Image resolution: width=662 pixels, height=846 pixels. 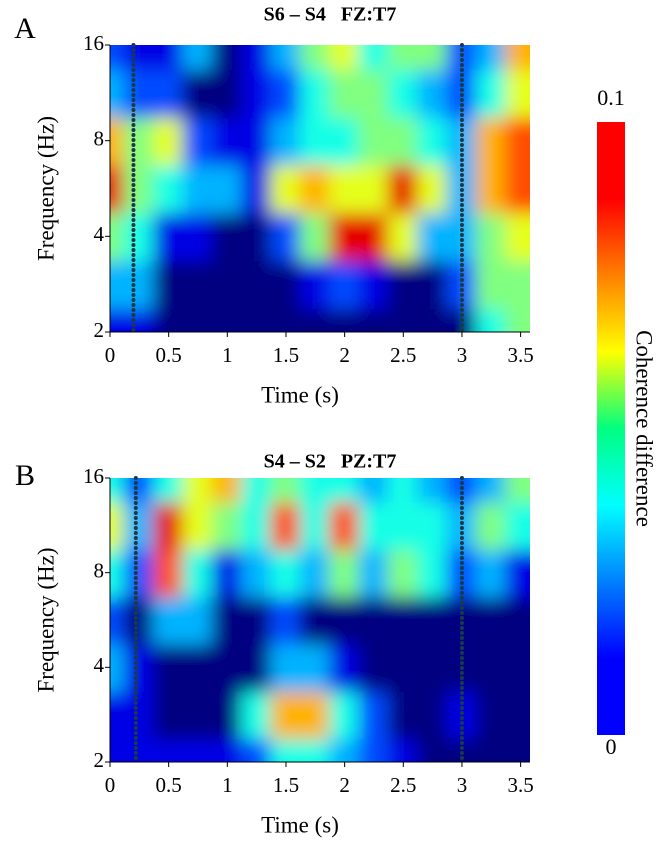 What do you see at coordinates (300, 824) in the screenshot?
I see `x-axis-label: Time (s)` at bounding box center [300, 824].